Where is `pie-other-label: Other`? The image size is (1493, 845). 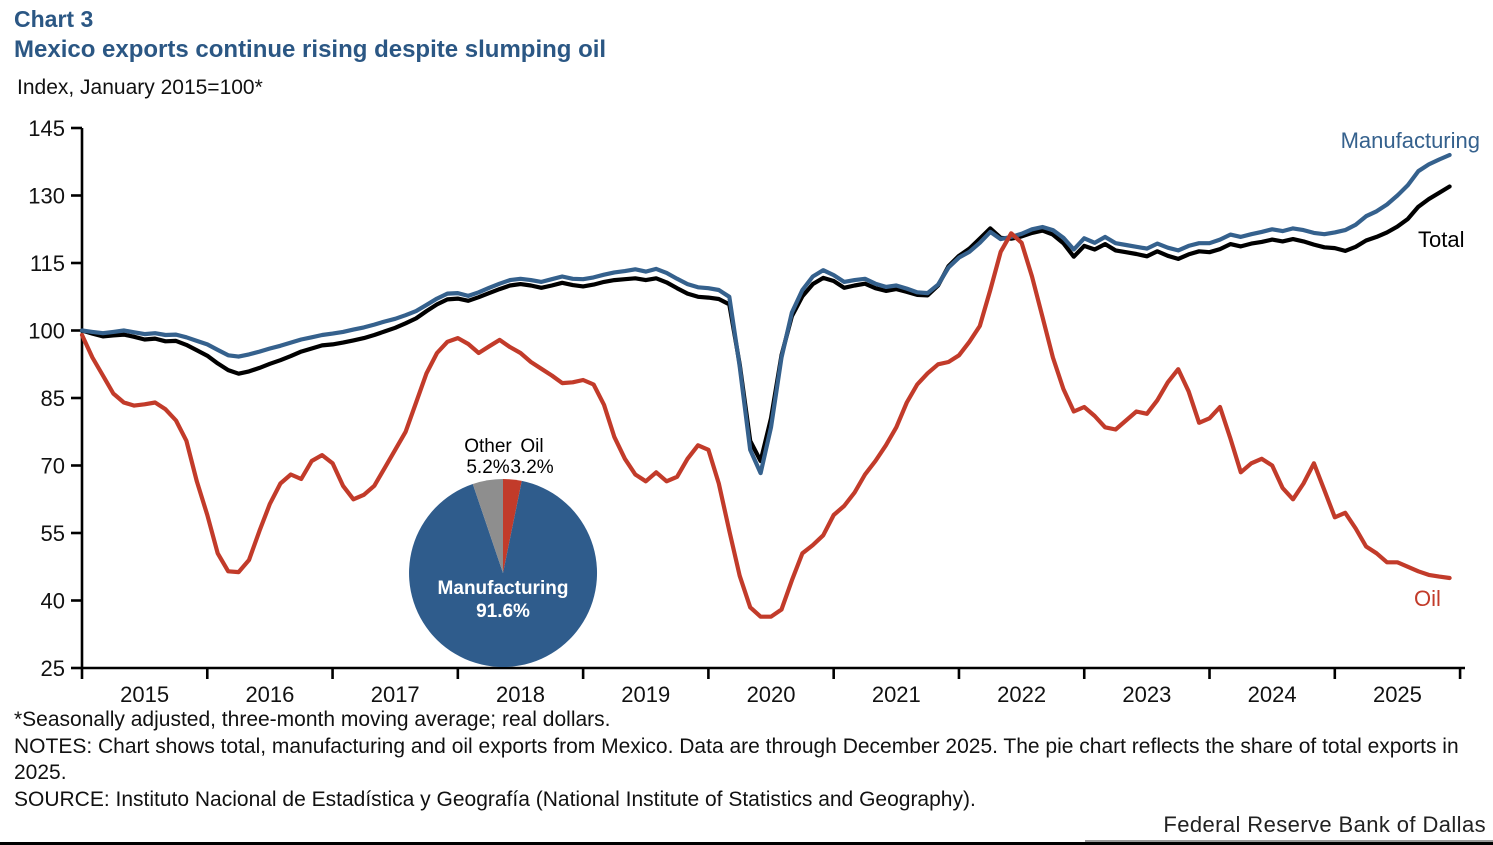
pie-other-label: Other is located at coordinates (488, 446).